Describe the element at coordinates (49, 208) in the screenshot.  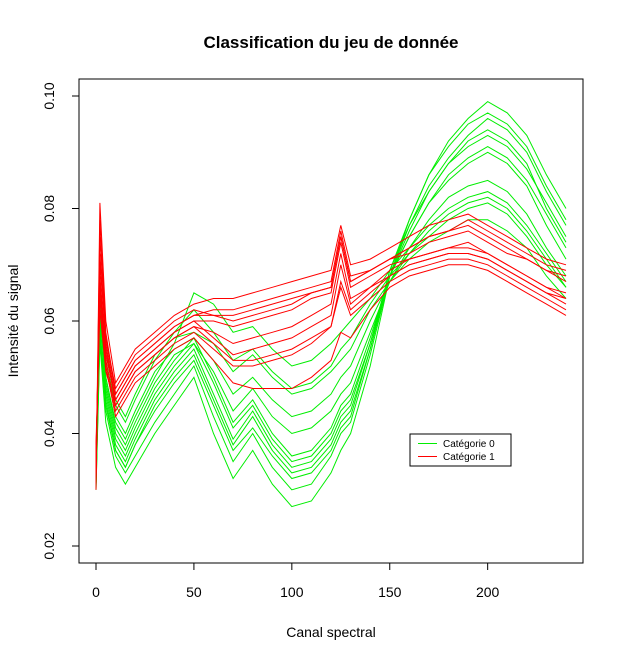
I see `y-tick-label: 0.08` at that location.